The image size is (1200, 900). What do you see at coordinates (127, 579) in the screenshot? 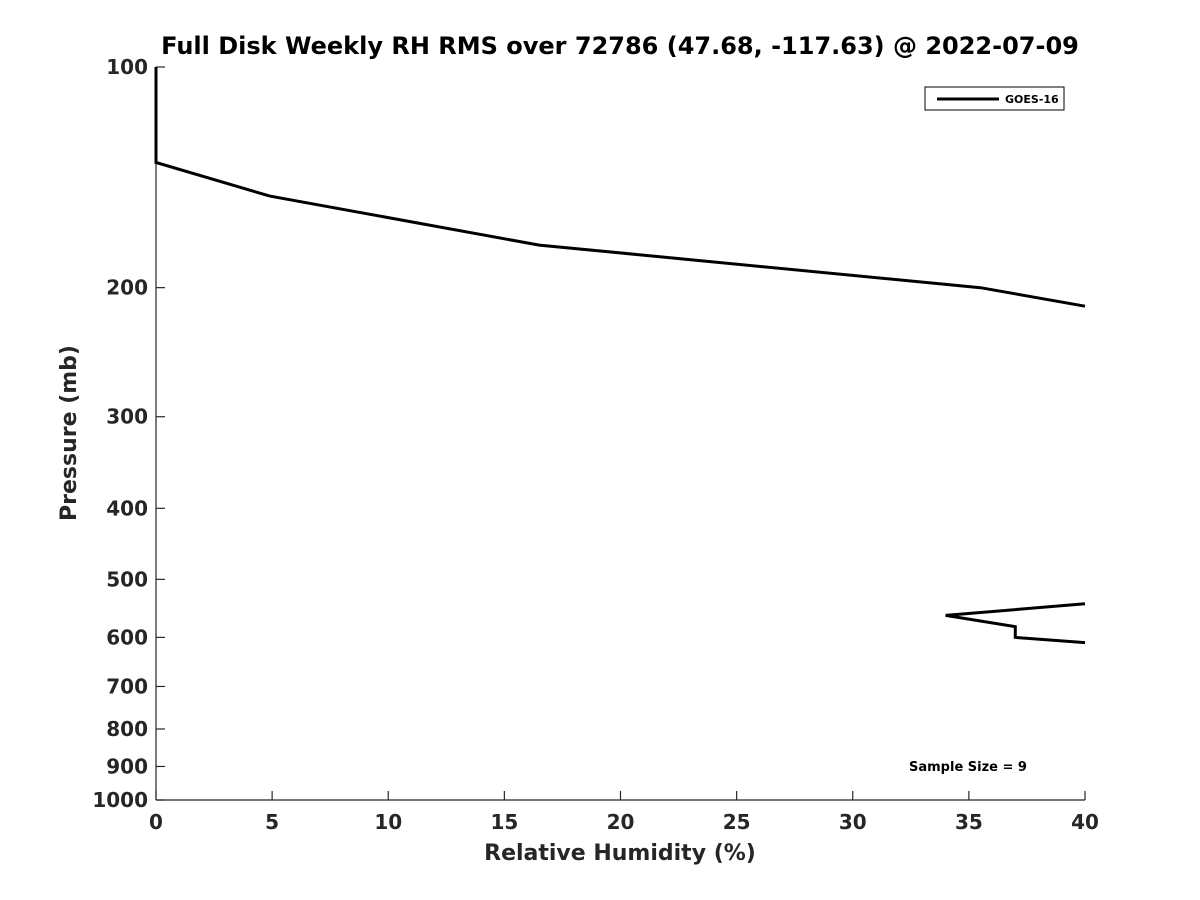
I see `y-tick-label: 500` at bounding box center [127, 579].